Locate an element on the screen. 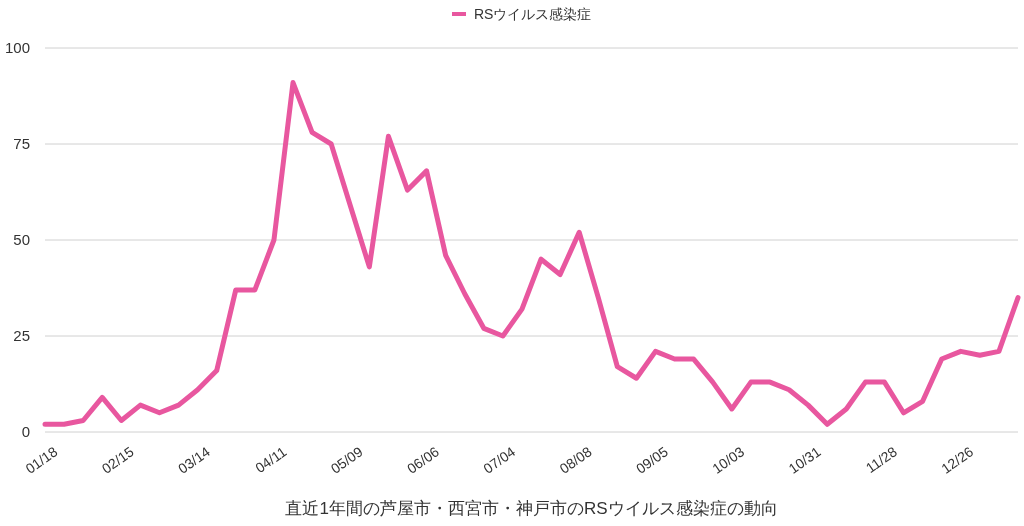 The width and height of the screenshot is (1024, 526). y-tick-label: 0 is located at coordinates (25, 432).